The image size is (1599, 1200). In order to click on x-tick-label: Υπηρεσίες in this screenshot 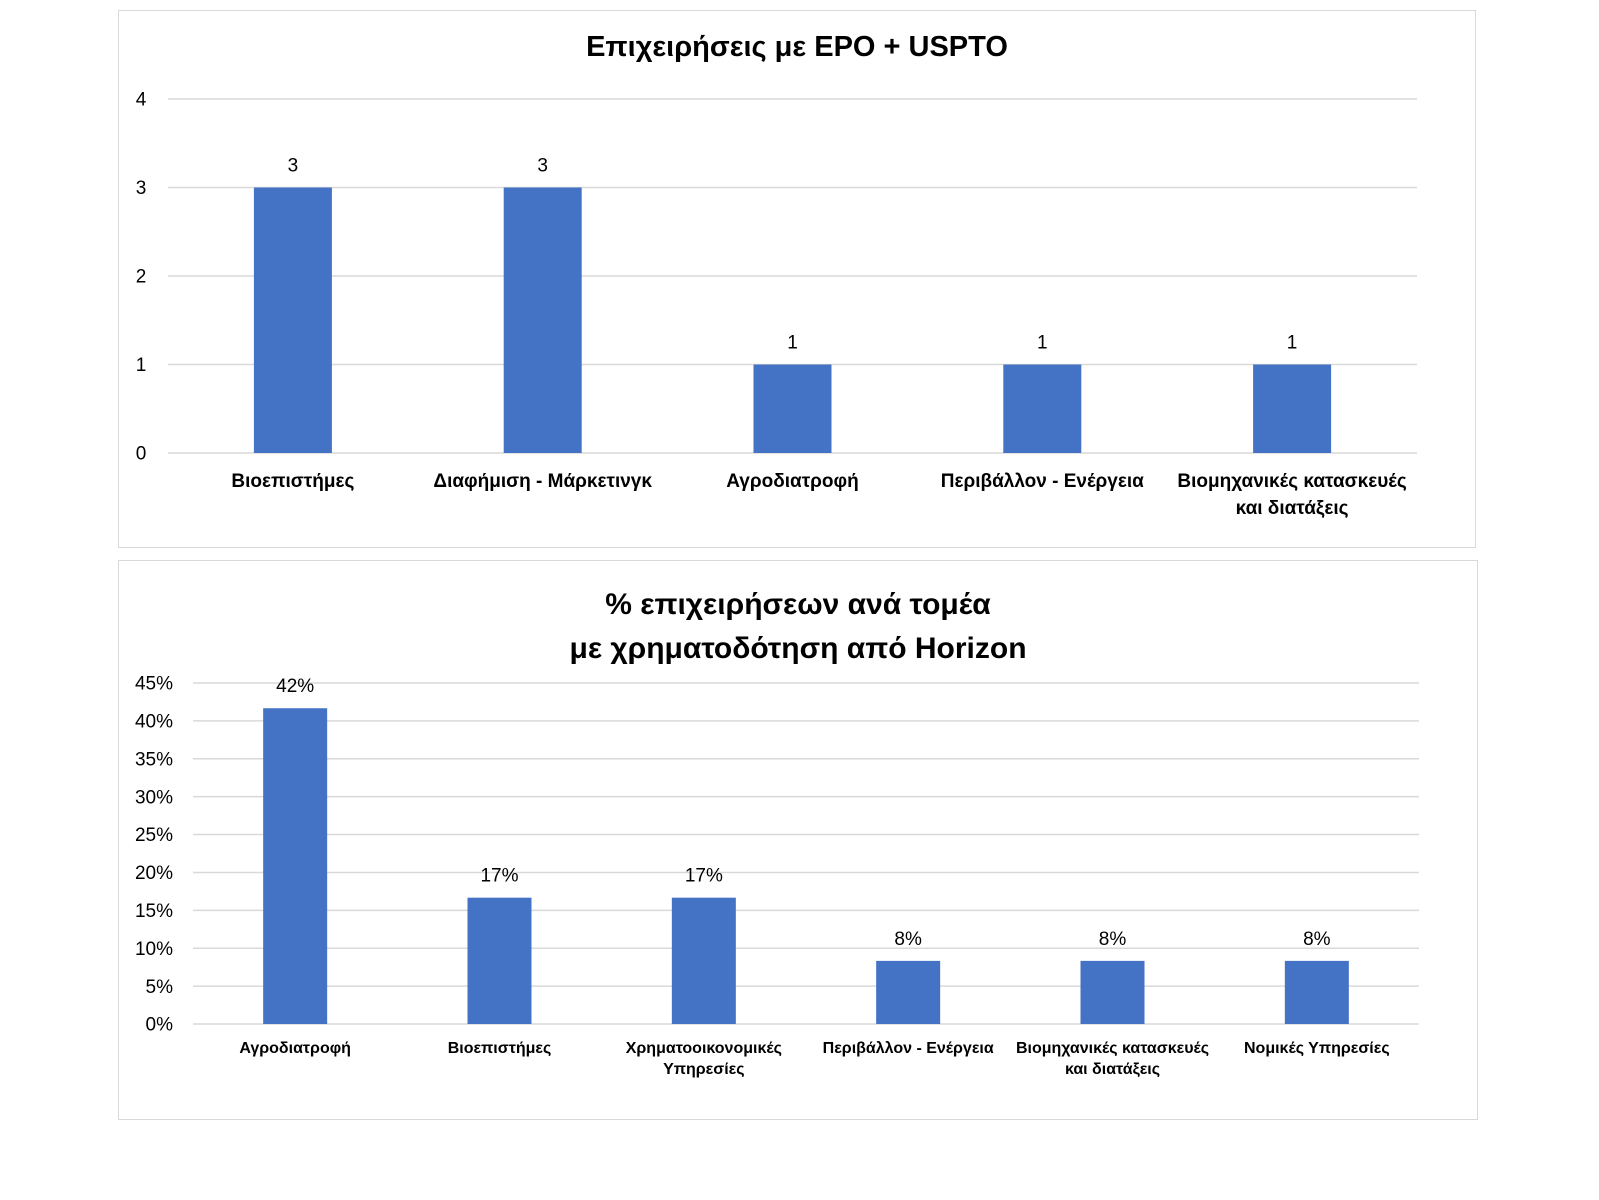, I will do `click(704, 1069)`.